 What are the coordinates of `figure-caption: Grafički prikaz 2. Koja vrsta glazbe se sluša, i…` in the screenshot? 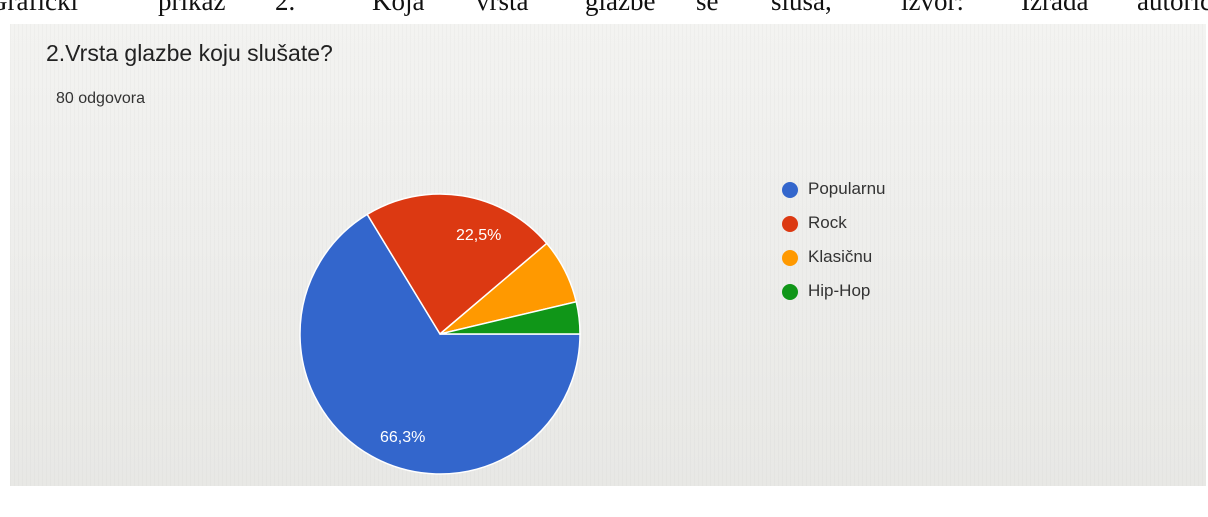 It's located at (604, 13).